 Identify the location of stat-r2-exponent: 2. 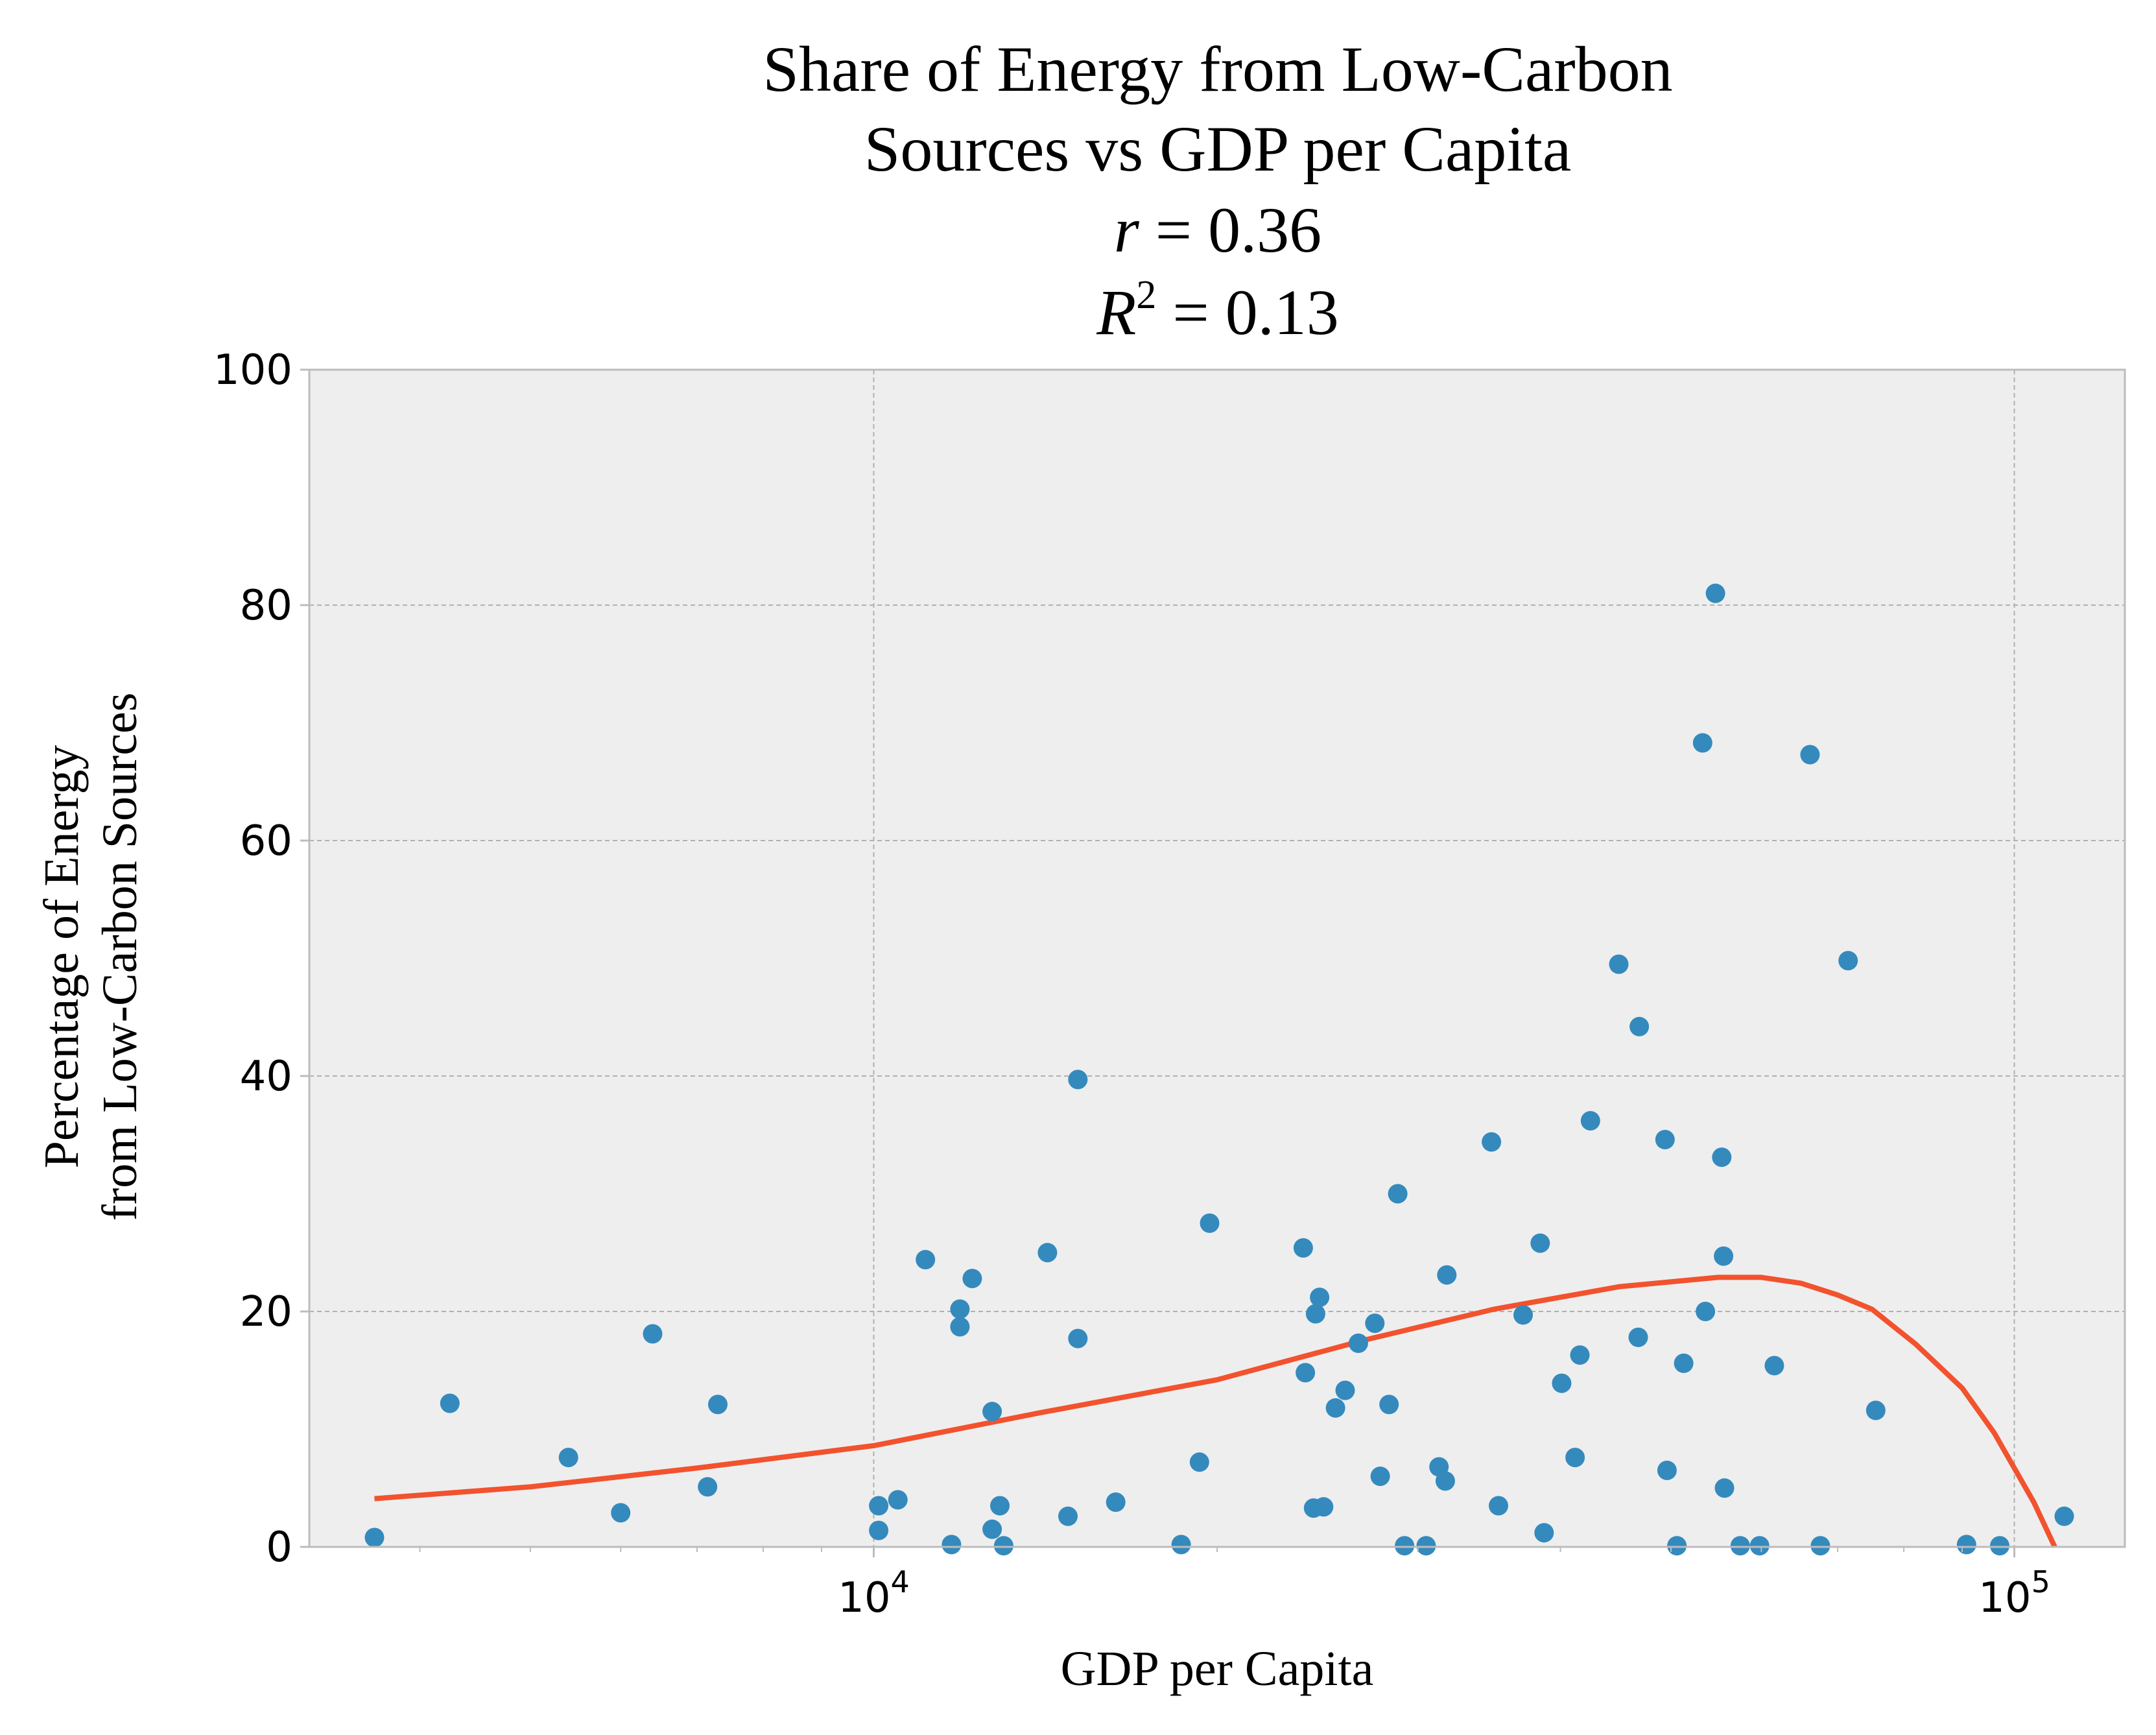
(1146, 295).